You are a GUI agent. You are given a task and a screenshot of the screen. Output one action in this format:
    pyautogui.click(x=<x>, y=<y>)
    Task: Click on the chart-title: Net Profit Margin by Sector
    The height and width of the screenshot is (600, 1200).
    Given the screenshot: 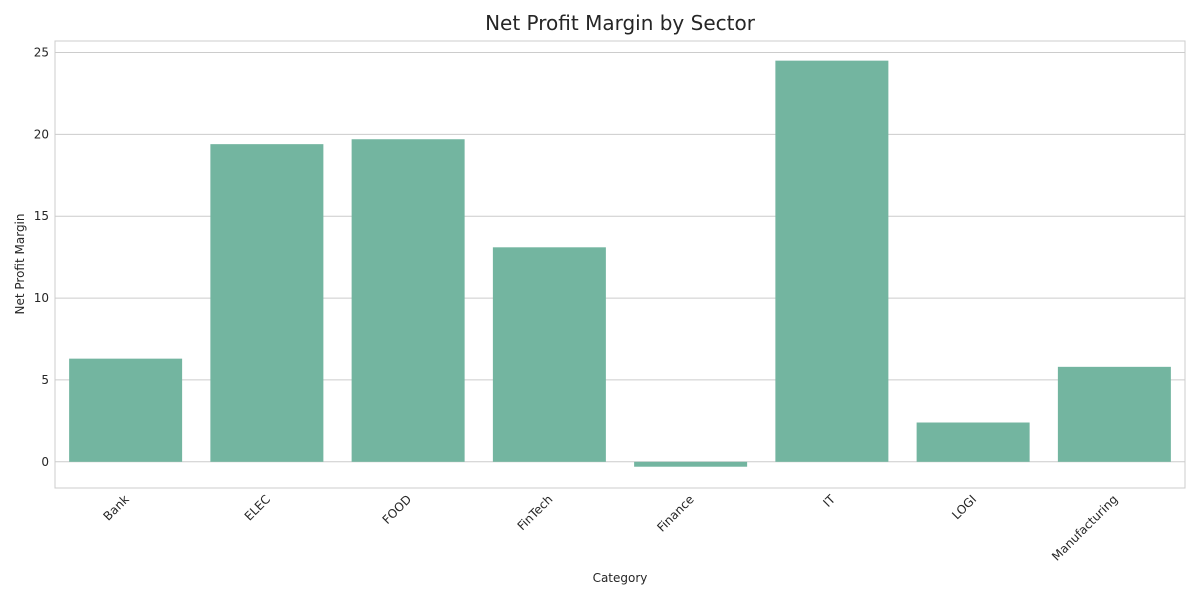 What is the action you would take?
    pyautogui.click(x=620, y=23)
    